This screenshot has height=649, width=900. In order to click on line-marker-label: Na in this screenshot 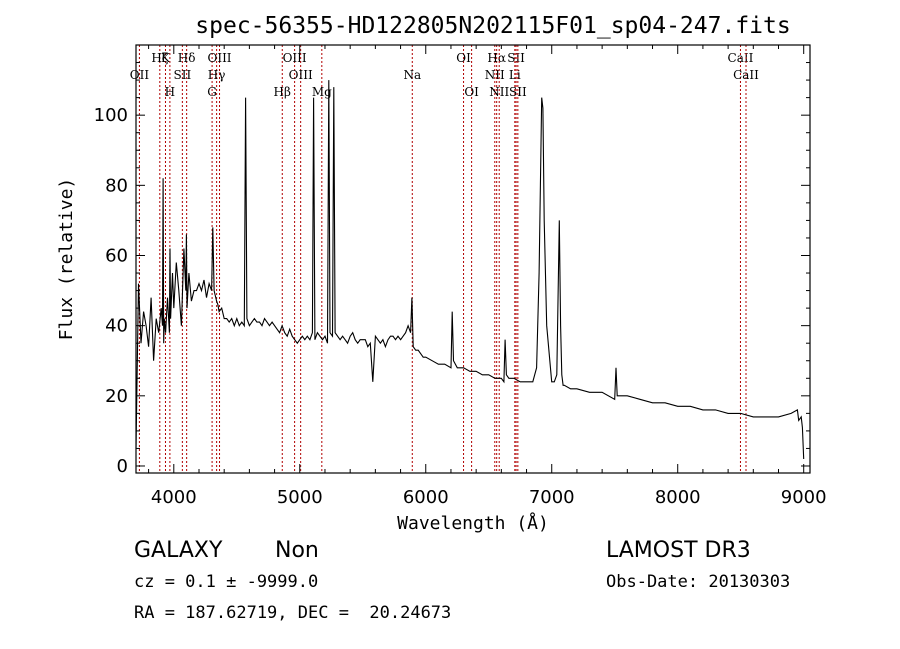, I will do `click(412, 75)`.